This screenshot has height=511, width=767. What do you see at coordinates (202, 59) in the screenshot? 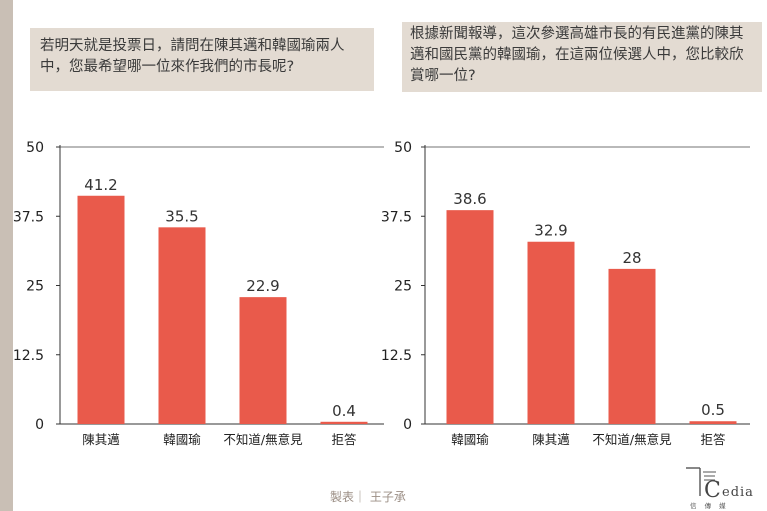
I see `question-left: 若明天就是投票日，請問在陳其邁和韓國瑜兩人中，您最希望哪一位來作我們的市長呢?` at bounding box center [202, 59].